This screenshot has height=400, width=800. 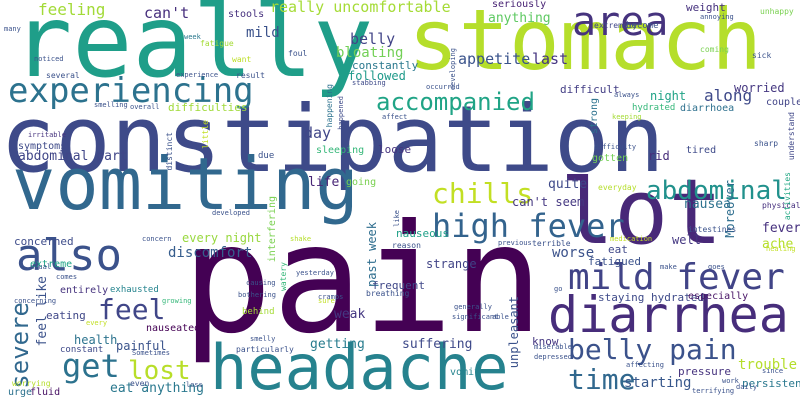 What do you see at coordinates (610, 158) in the screenshot?
I see `word-gotten: gotten` at bounding box center [610, 158].